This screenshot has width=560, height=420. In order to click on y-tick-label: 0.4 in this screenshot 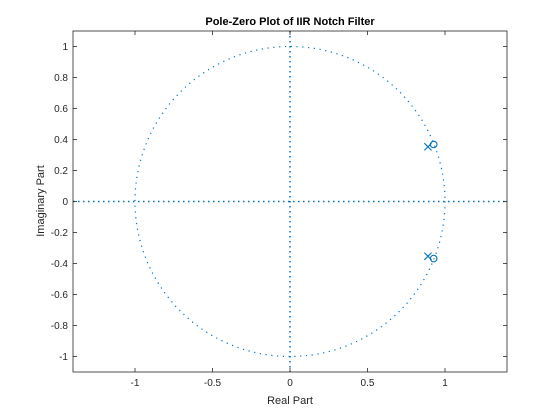, I will do `click(61, 140)`.